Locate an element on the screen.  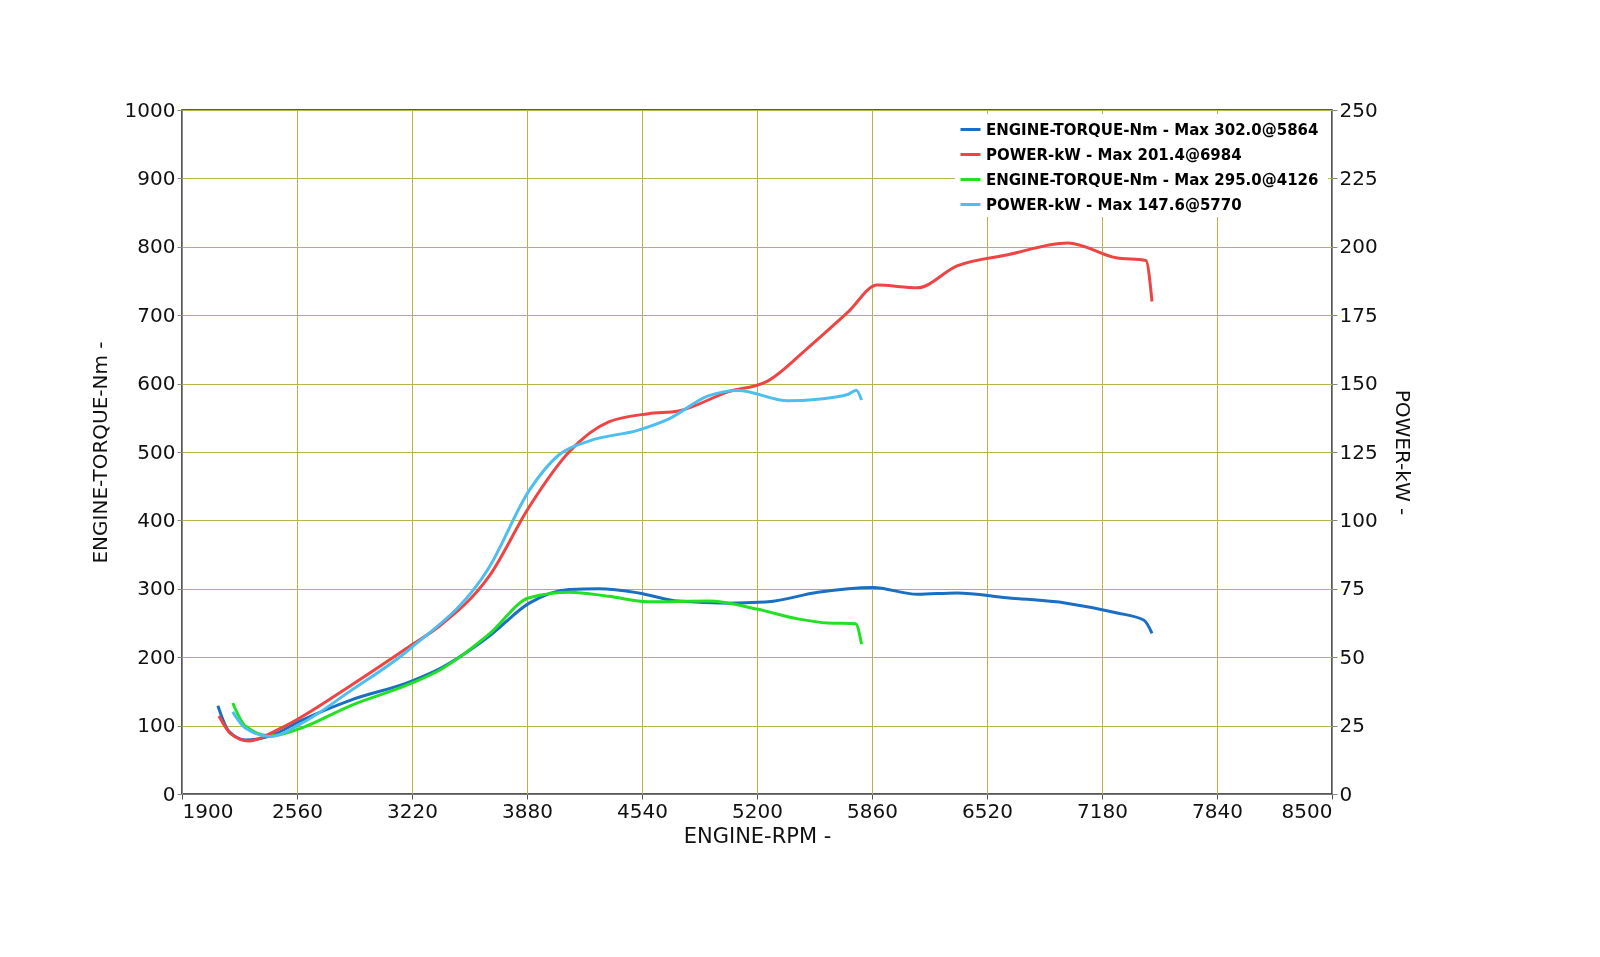
y2-tick-label: 200 is located at coordinates (1358, 246).